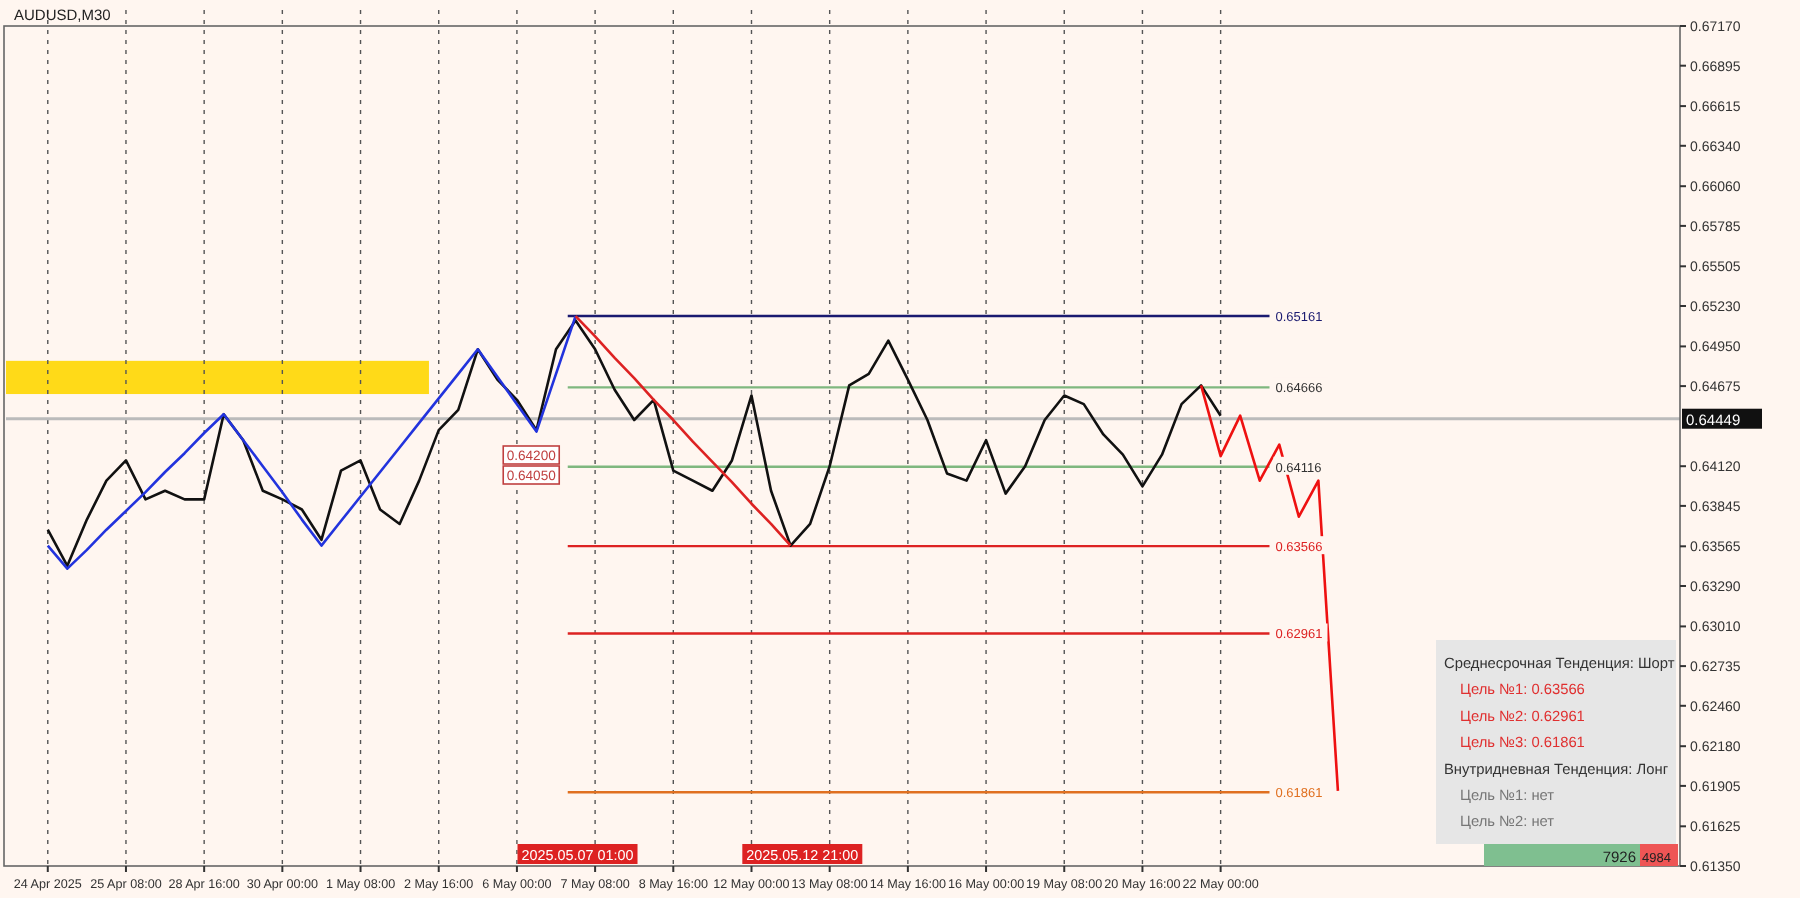  What do you see at coordinates (311, 442) in the screenshot?
I see `line-series` at bounding box center [311, 442].